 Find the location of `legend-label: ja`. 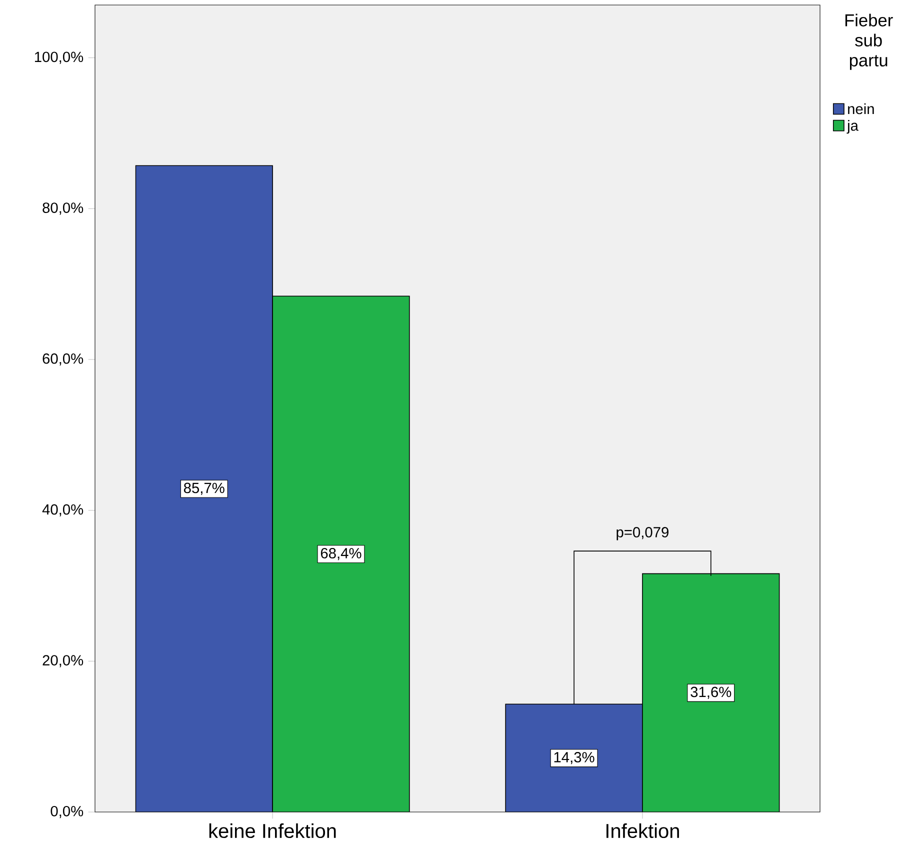

legend-label: ja is located at coordinates (852, 127).